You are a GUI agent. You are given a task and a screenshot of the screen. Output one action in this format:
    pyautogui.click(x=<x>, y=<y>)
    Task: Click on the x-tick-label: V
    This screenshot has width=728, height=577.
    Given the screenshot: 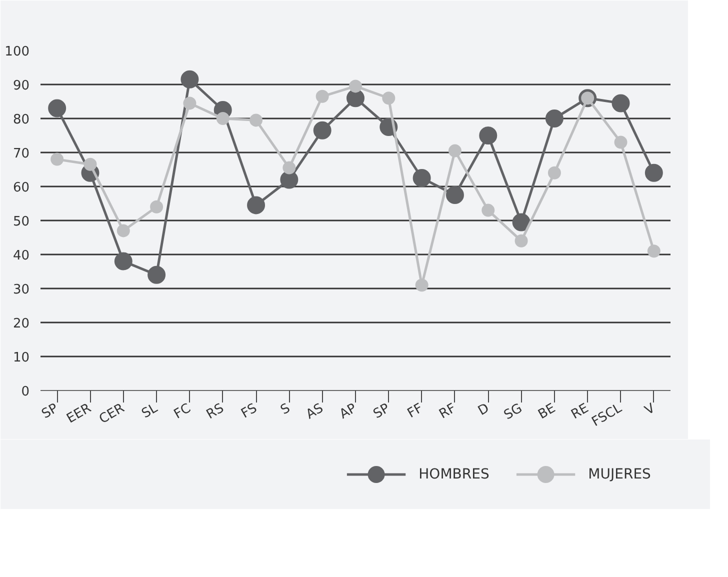 What is the action you would take?
    pyautogui.click(x=650, y=409)
    